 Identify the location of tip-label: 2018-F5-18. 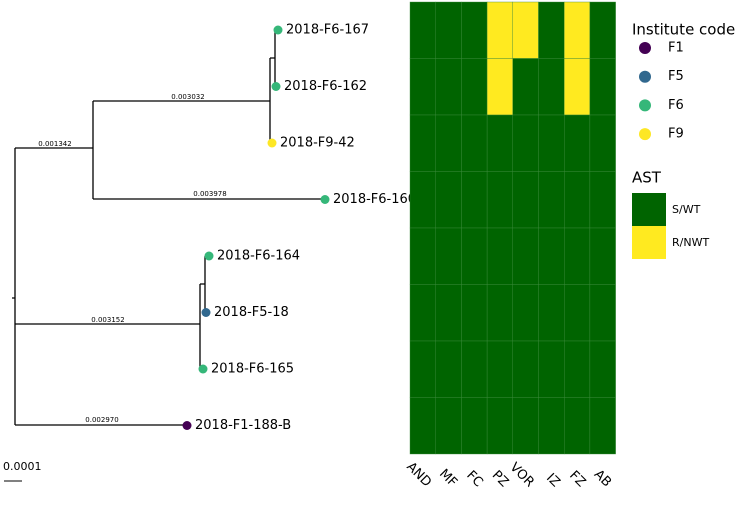
(251, 312).